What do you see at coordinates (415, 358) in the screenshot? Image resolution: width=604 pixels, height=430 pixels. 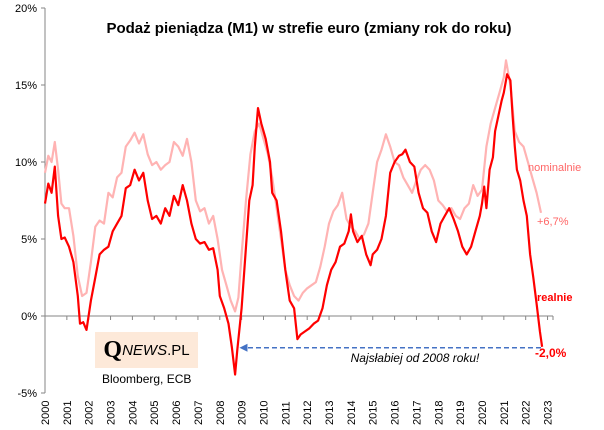 I see `label-weakest: Najsłabiej od 2008 roku!` at bounding box center [415, 358].